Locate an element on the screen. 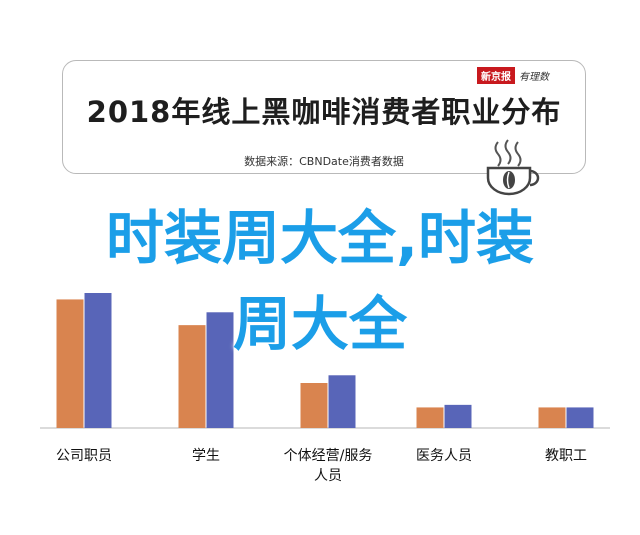 This screenshot has width=640, height=535. category-label-1: 学生 is located at coordinates (206, 456).